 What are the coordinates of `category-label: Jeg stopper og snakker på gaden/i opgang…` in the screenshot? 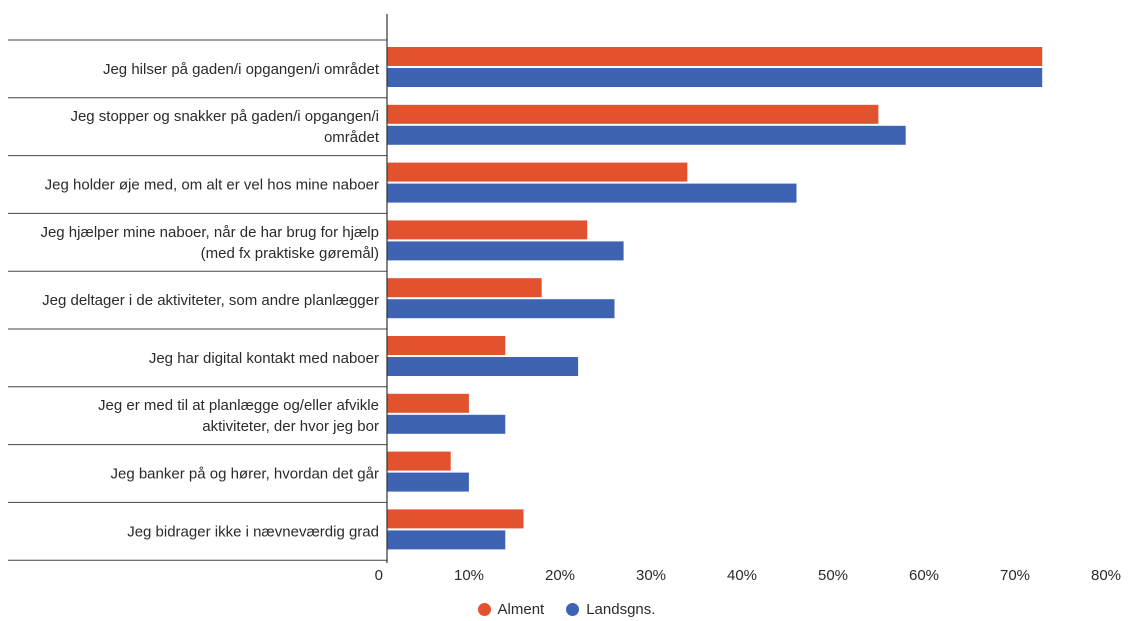 It's located at (224, 127).